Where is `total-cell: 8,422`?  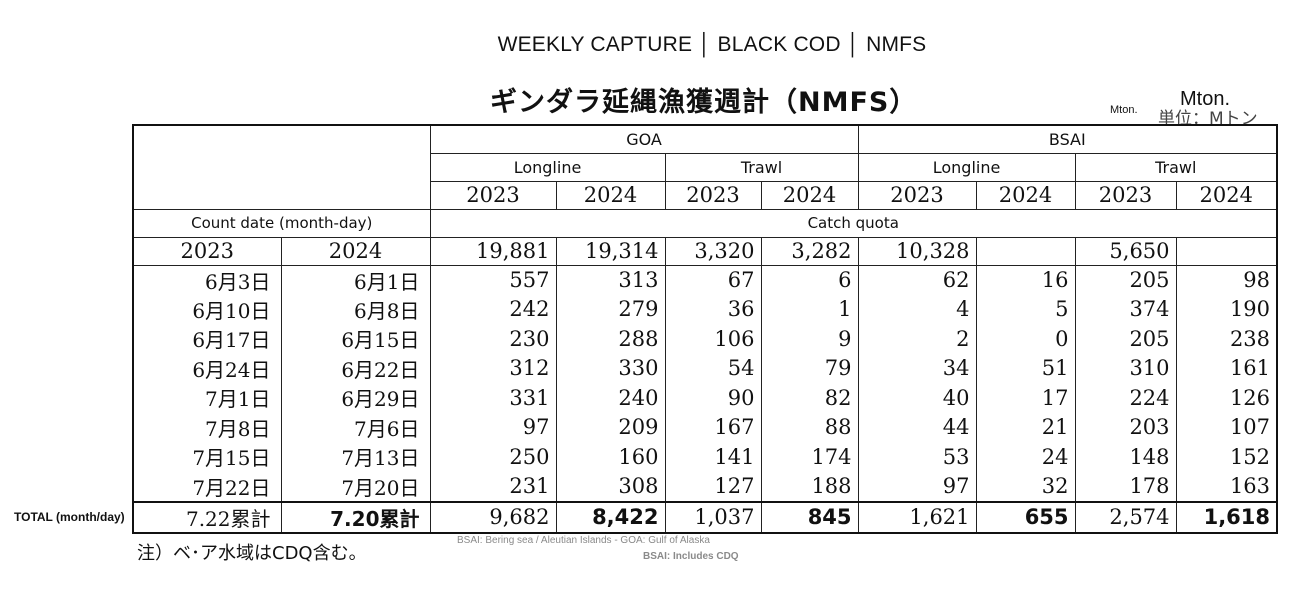 total-cell: 8,422 is located at coordinates (610, 517).